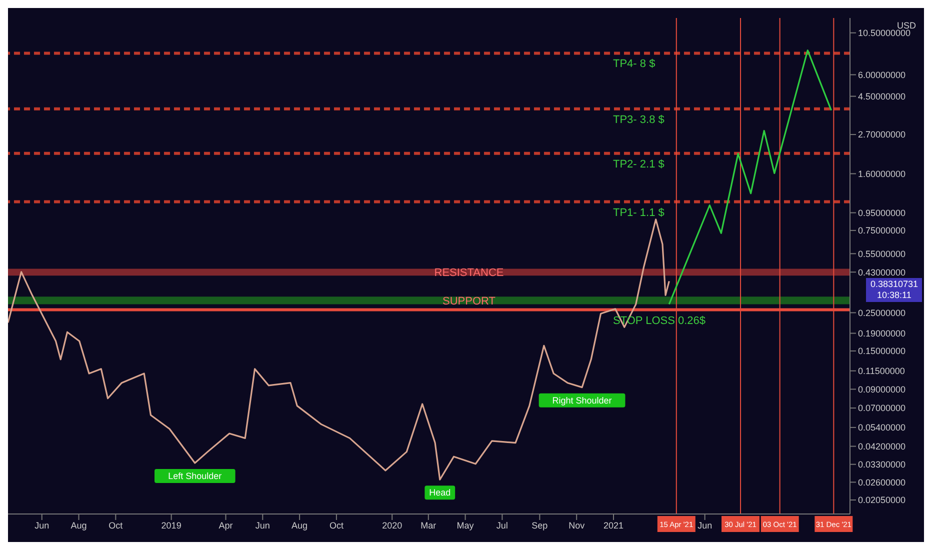 The width and height of the screenshot is (932, 550). I want to click on y-tick-label: 10.50000000, so click(884, 33).